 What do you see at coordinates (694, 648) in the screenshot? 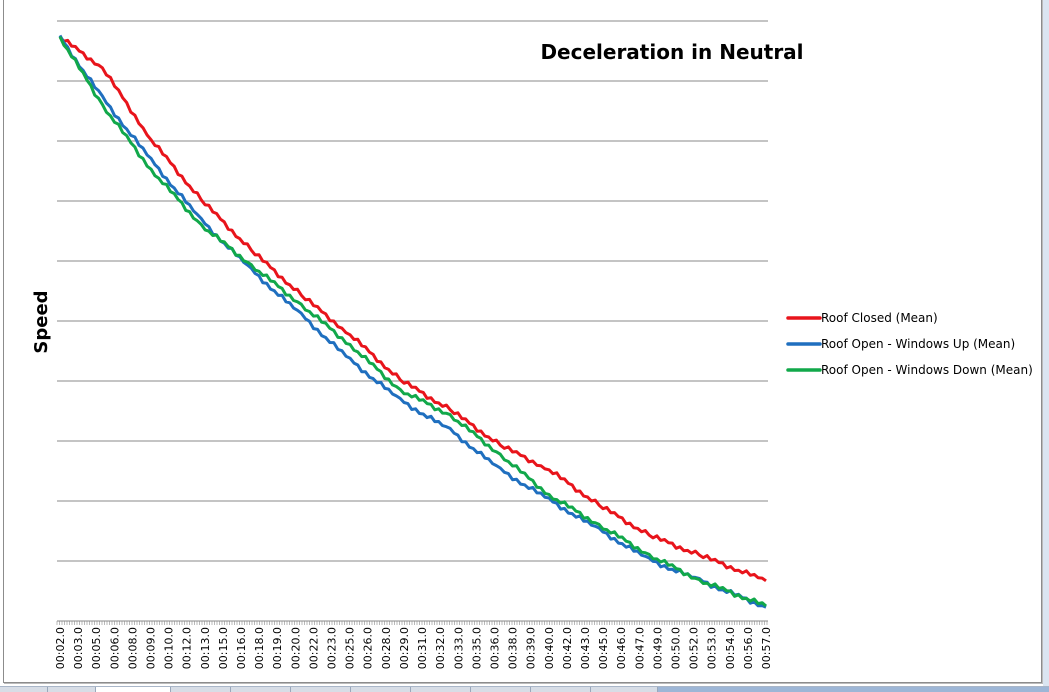
I see `x-tick-label: 00:52.0` at bounding box center [694, 648].